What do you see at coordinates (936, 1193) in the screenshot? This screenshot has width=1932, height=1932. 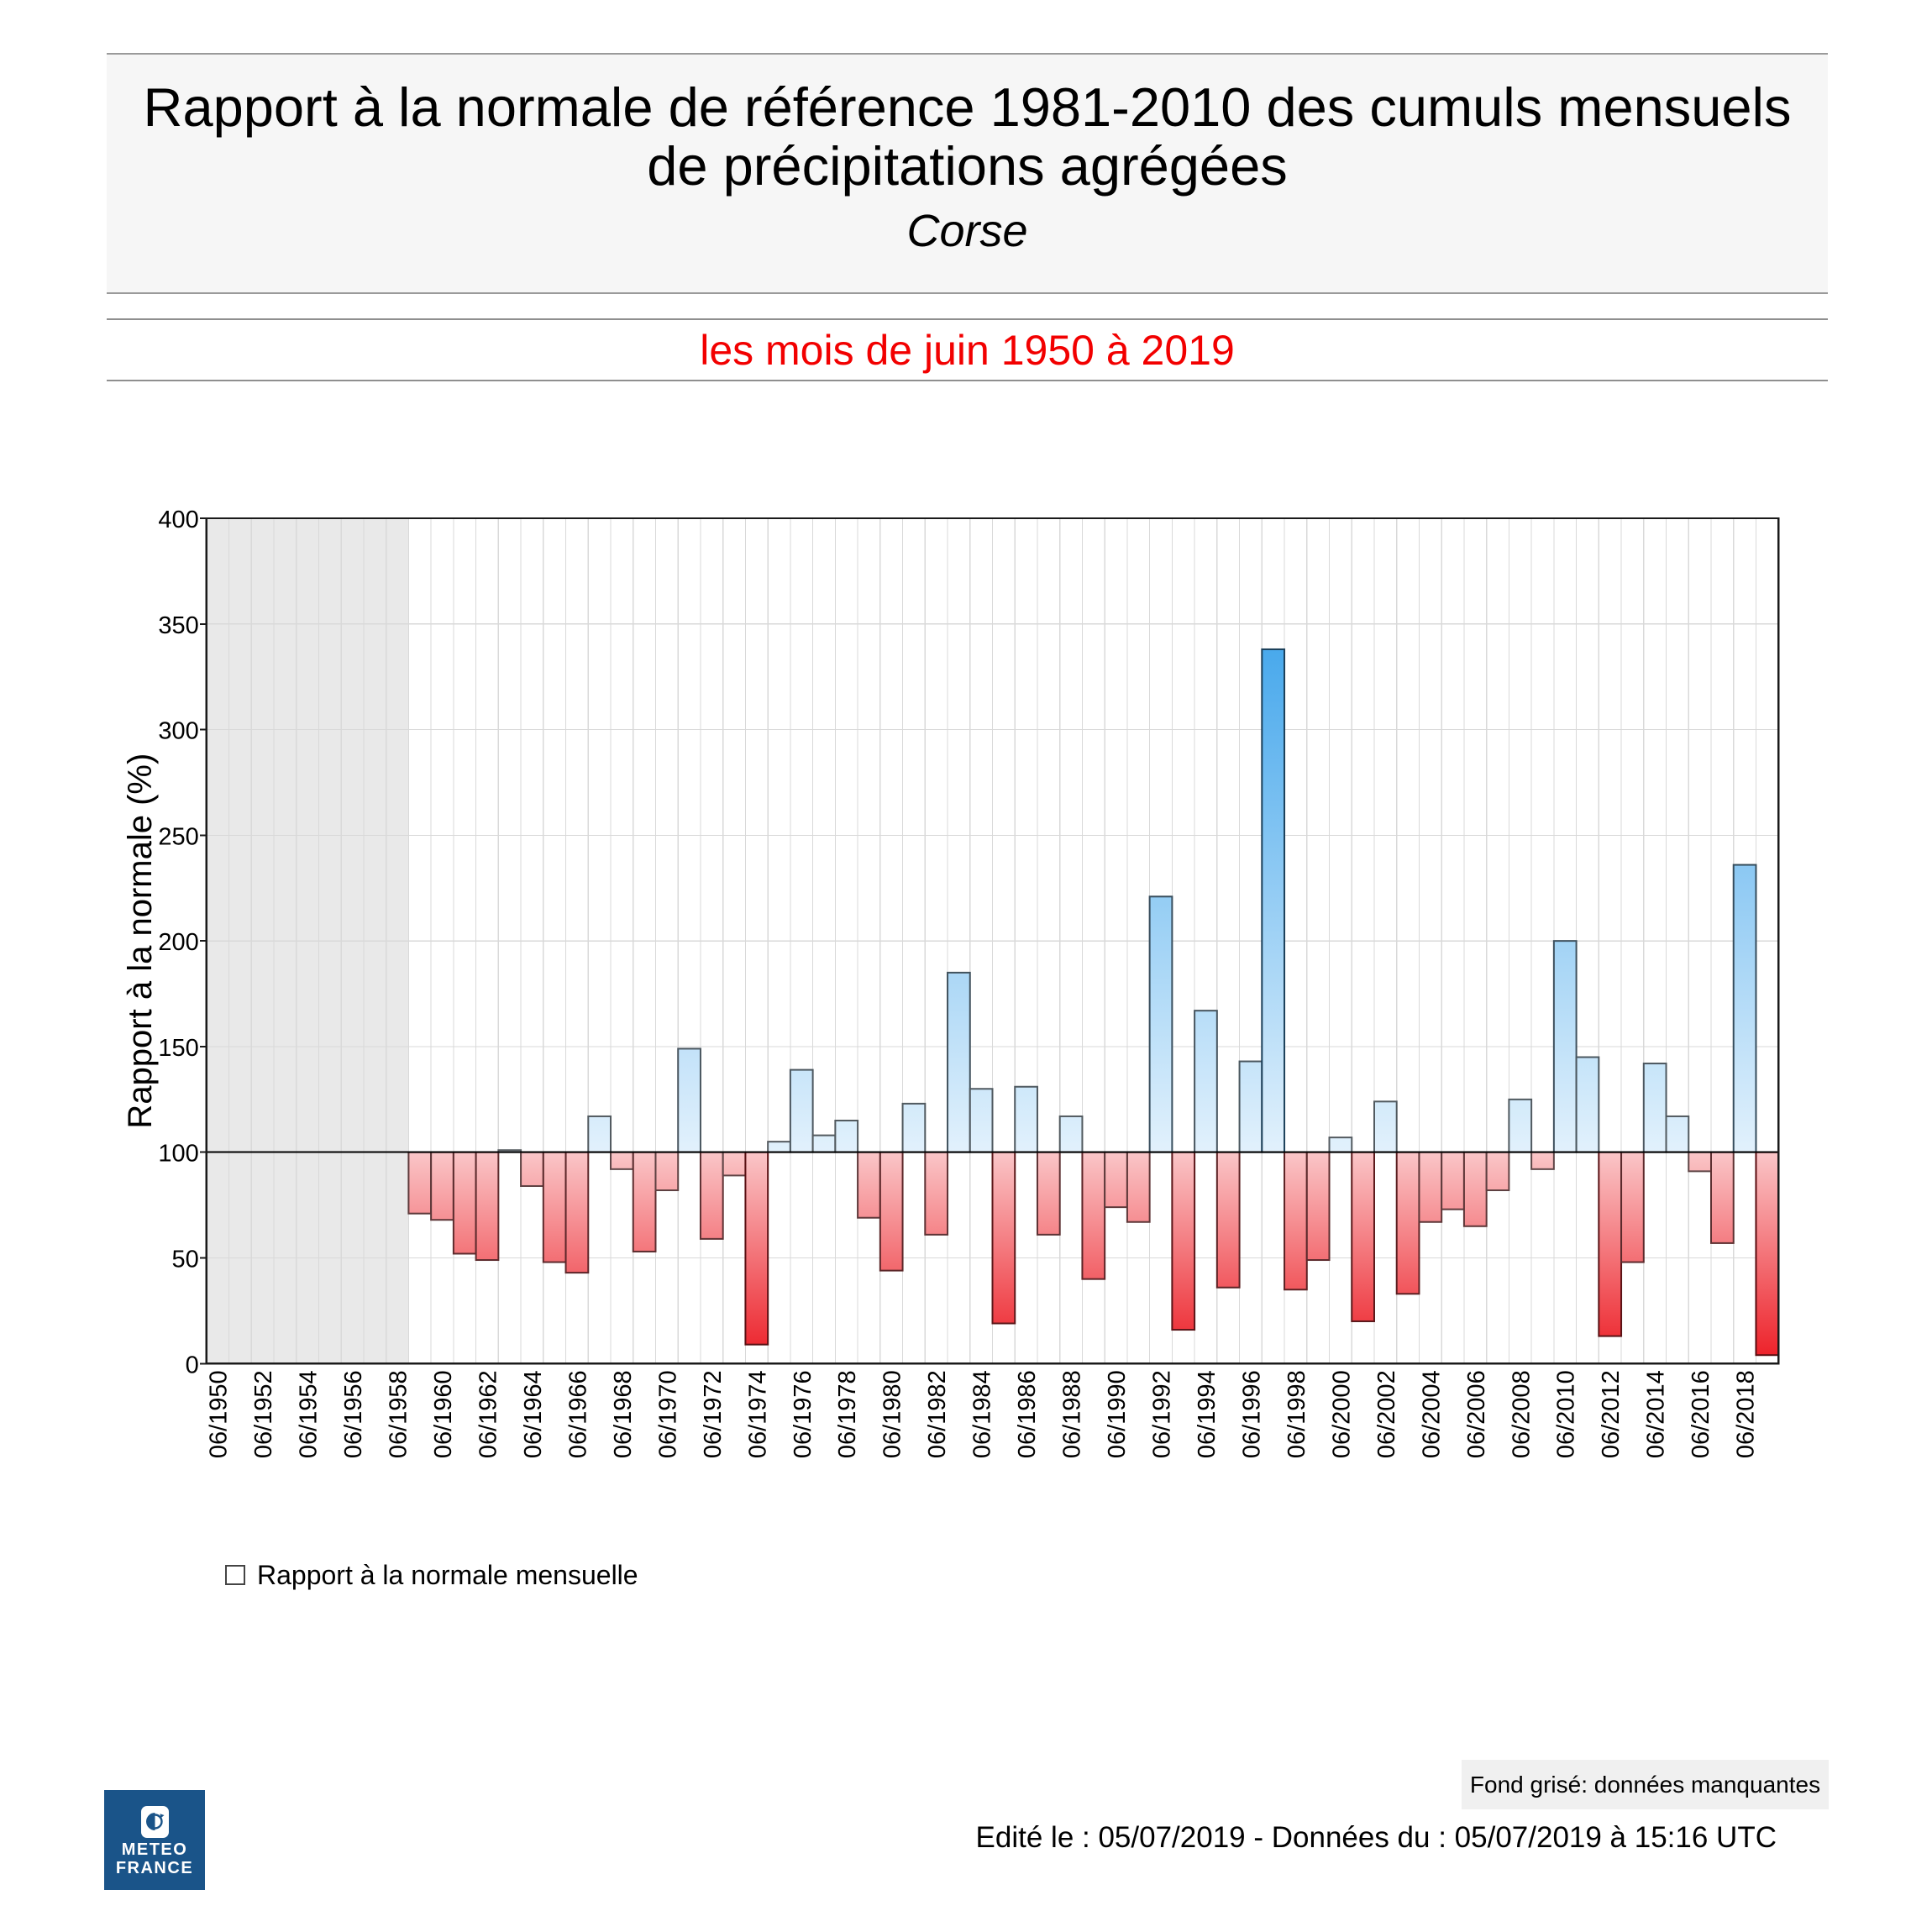 I see `bar-1982` at bounding box center [936, 1193].